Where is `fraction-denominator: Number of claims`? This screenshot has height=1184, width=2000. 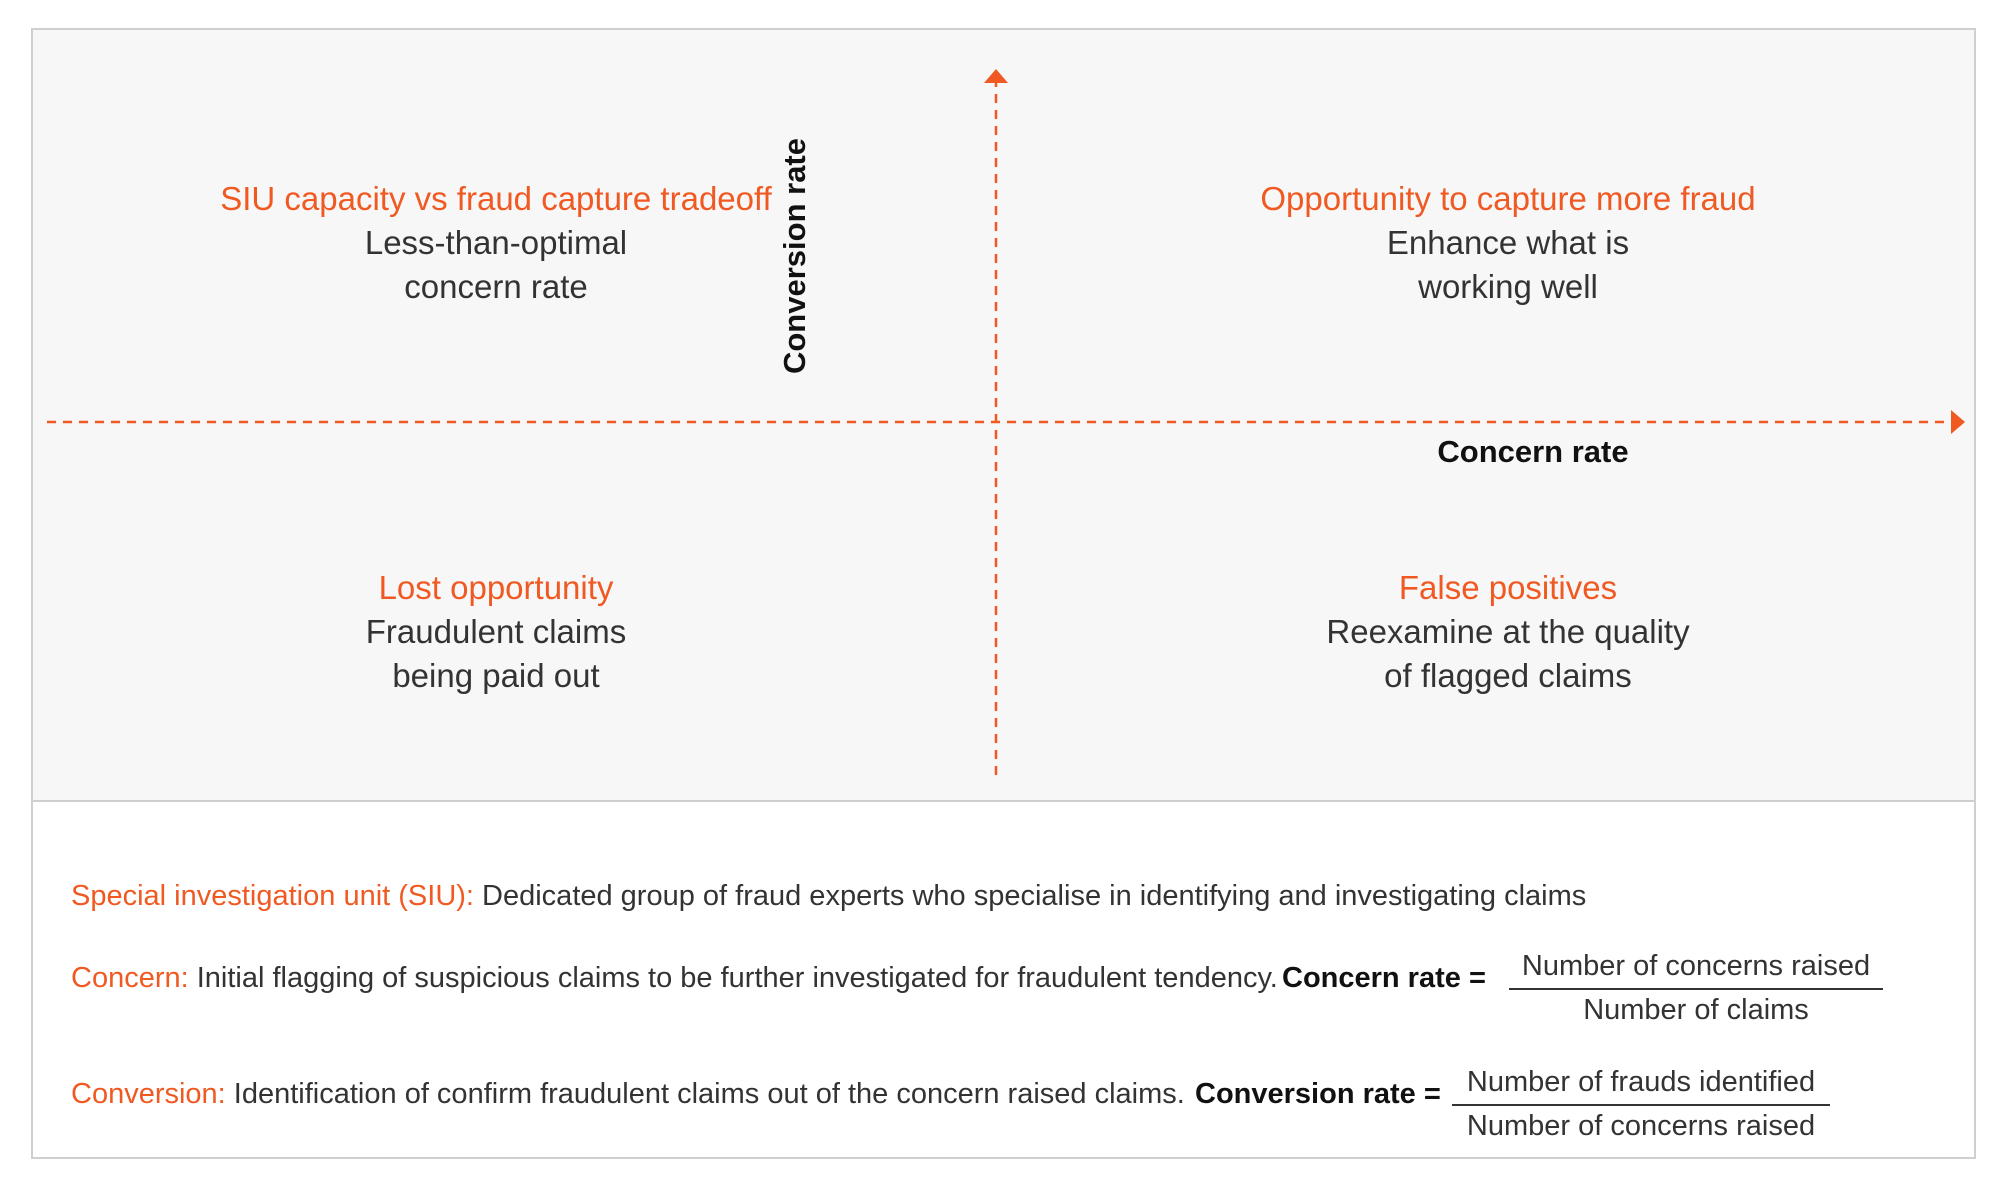 fraction-denominator: Number of claims is located at coordinates (1696, 1010).